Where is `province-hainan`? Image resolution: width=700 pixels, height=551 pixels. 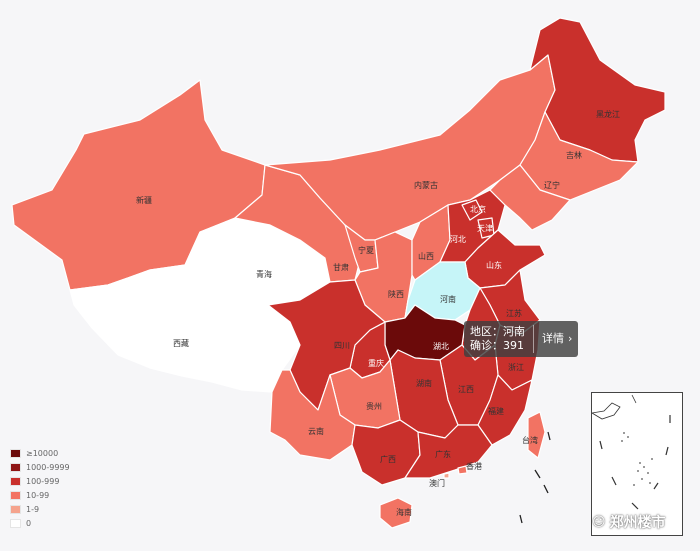
province-hainan is located at coordinates (396, 513).